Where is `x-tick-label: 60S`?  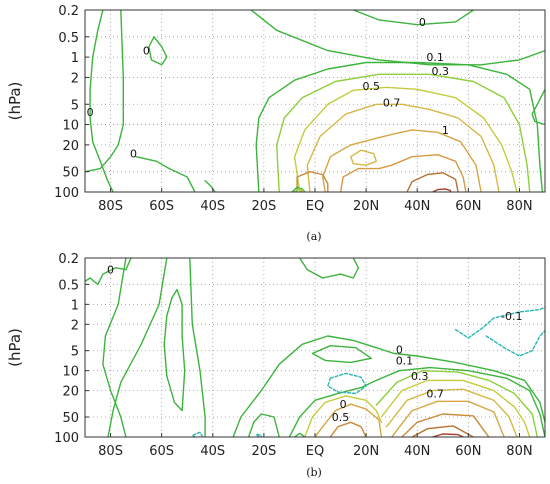
x-tick-label: 60S is located at coordinates (161, 206).